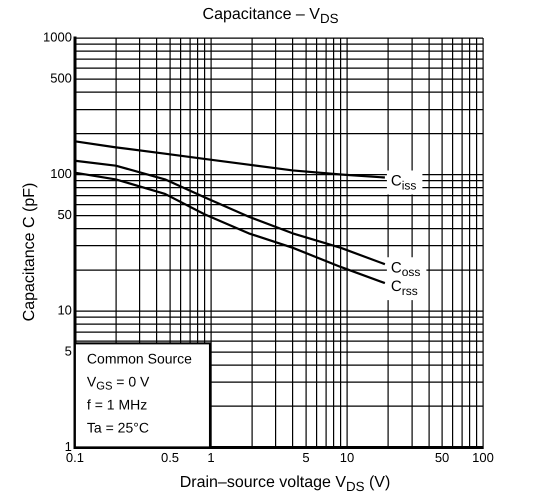 The width and height of the screenshot is (541, 504). Describe the element at coordinates (64, 310) in the screenshot. I see `y-tick-label: 10` at that location.